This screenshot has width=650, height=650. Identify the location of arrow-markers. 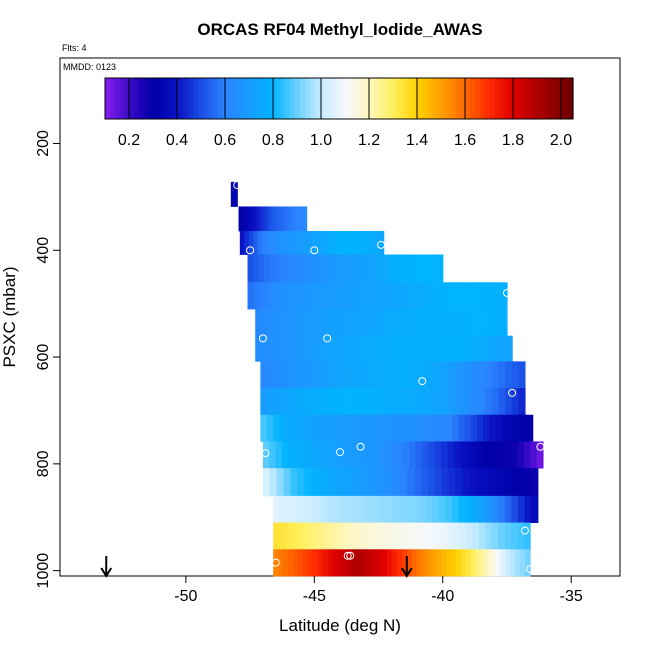
(256, 567).